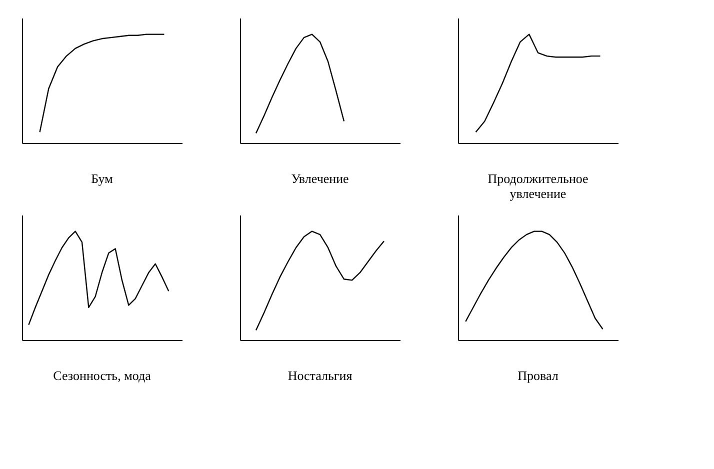 This screenshot has width=714, height=469. What do you see at coordinates (320, 178) in the screenshot?
I see `text: Увлечение` at bounding box center [320, 178].